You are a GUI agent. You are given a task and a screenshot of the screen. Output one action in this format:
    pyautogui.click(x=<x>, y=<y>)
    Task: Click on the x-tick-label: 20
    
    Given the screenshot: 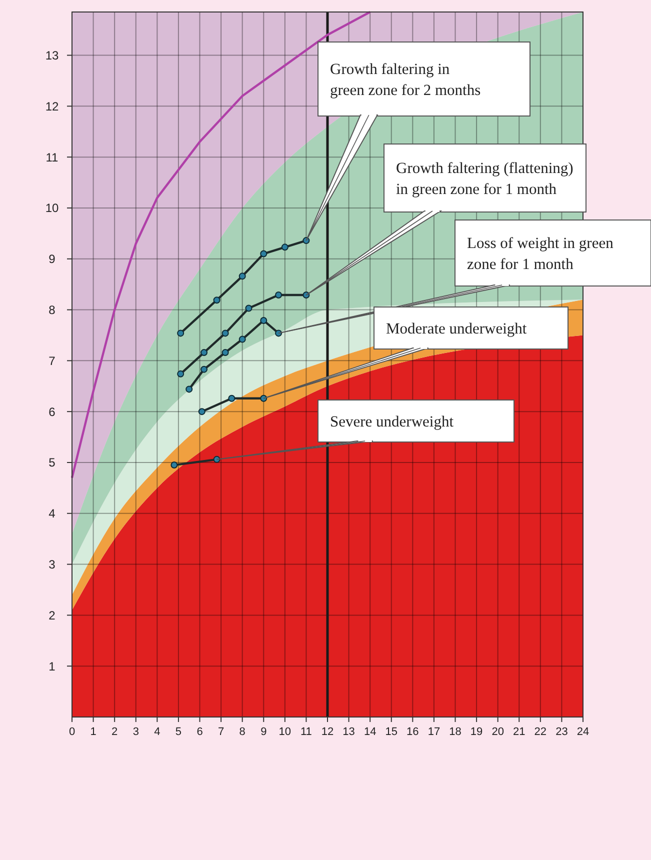 What is the action you would take?
    pyautogui.click(x=498, y=732)
    